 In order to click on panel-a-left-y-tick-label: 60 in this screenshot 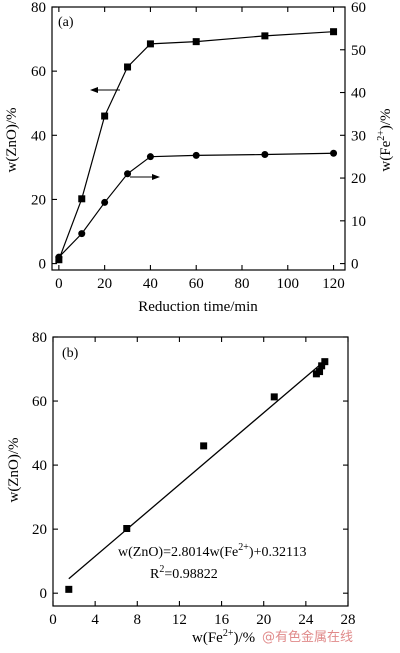, I will do `click(38, 72)`.